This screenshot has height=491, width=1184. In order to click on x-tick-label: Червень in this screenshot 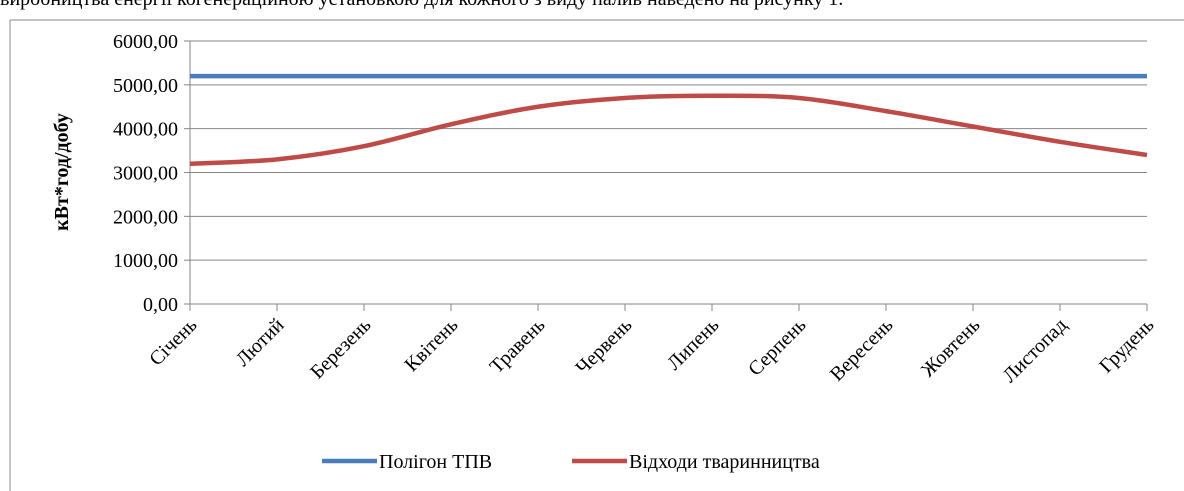, I will do `click(604, 346)`.